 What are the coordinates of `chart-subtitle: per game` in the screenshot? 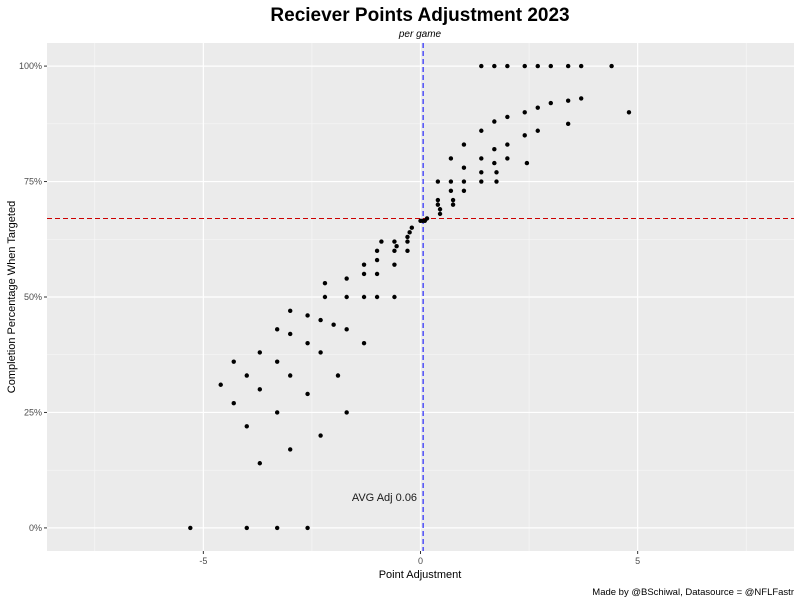 It's located at (420, 34).